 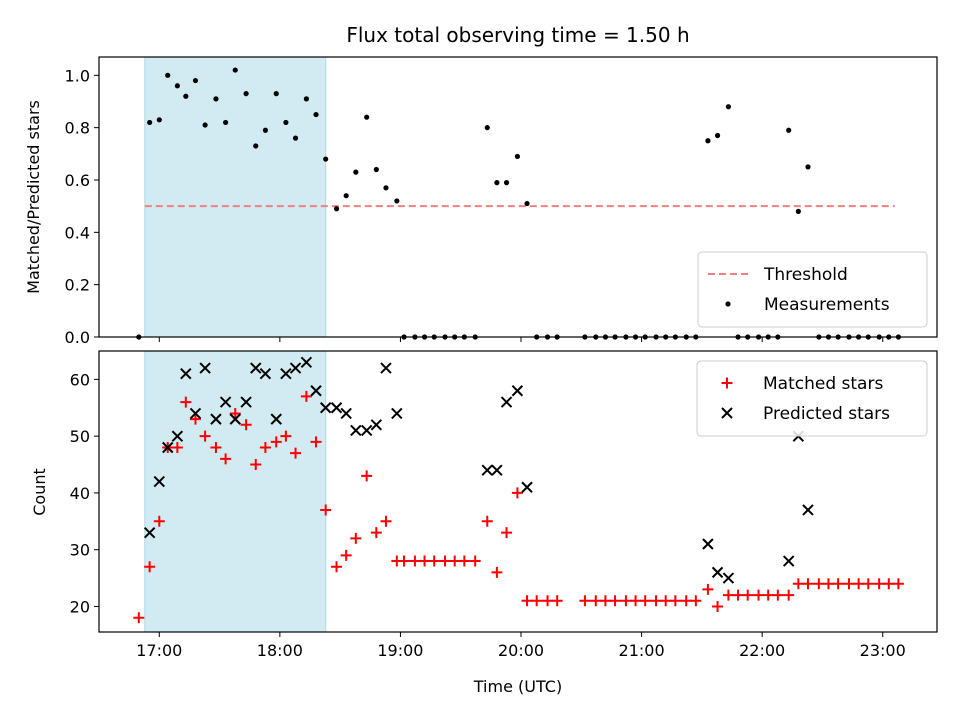 I want to click on legend-label: Measurements, so click(x=827, y=305).